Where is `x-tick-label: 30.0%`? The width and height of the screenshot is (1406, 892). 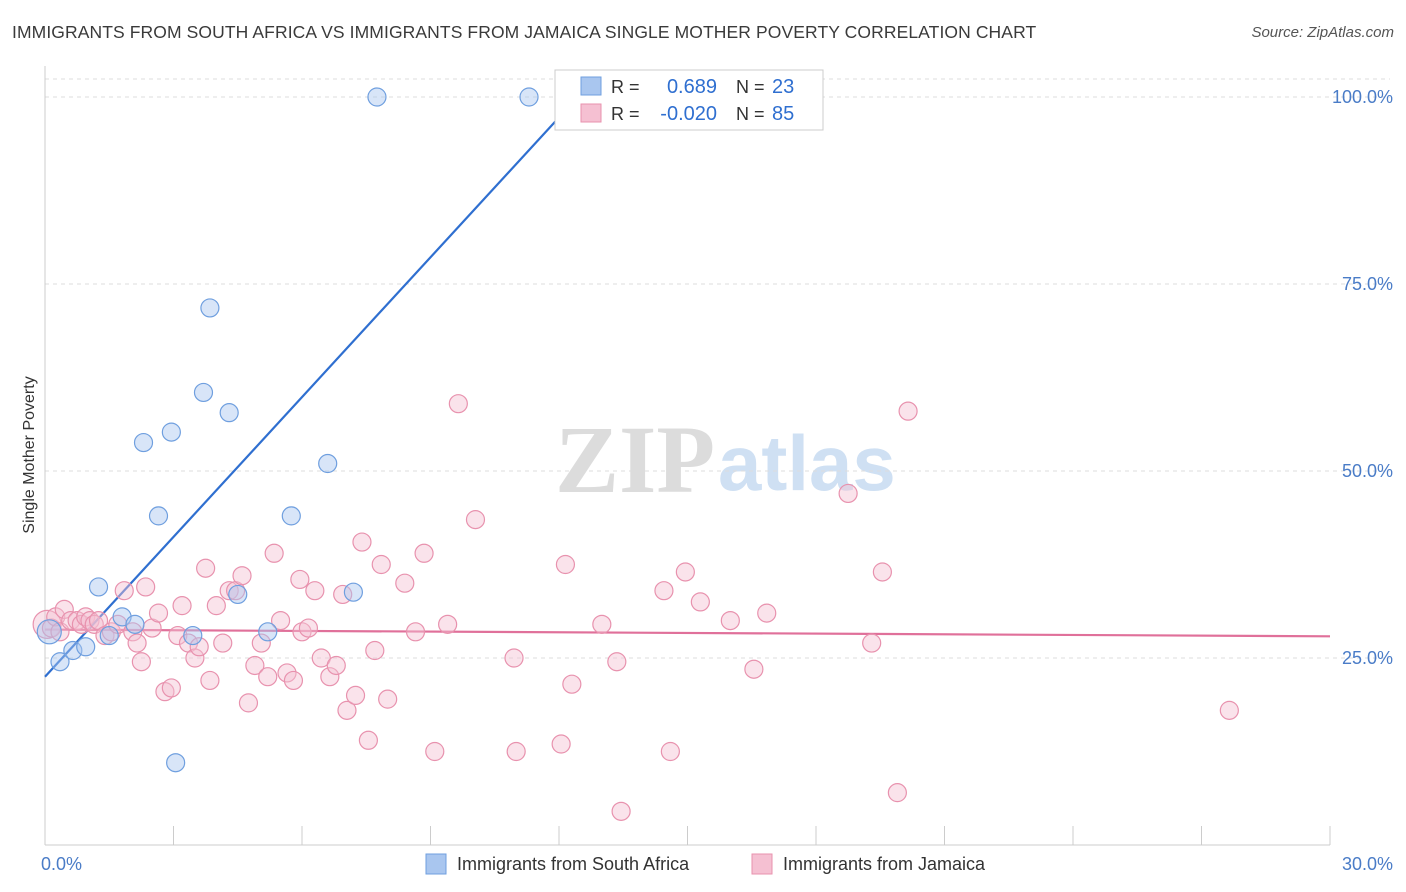
x-tick-label: 30.0% is located at coordinates (1367, 864).